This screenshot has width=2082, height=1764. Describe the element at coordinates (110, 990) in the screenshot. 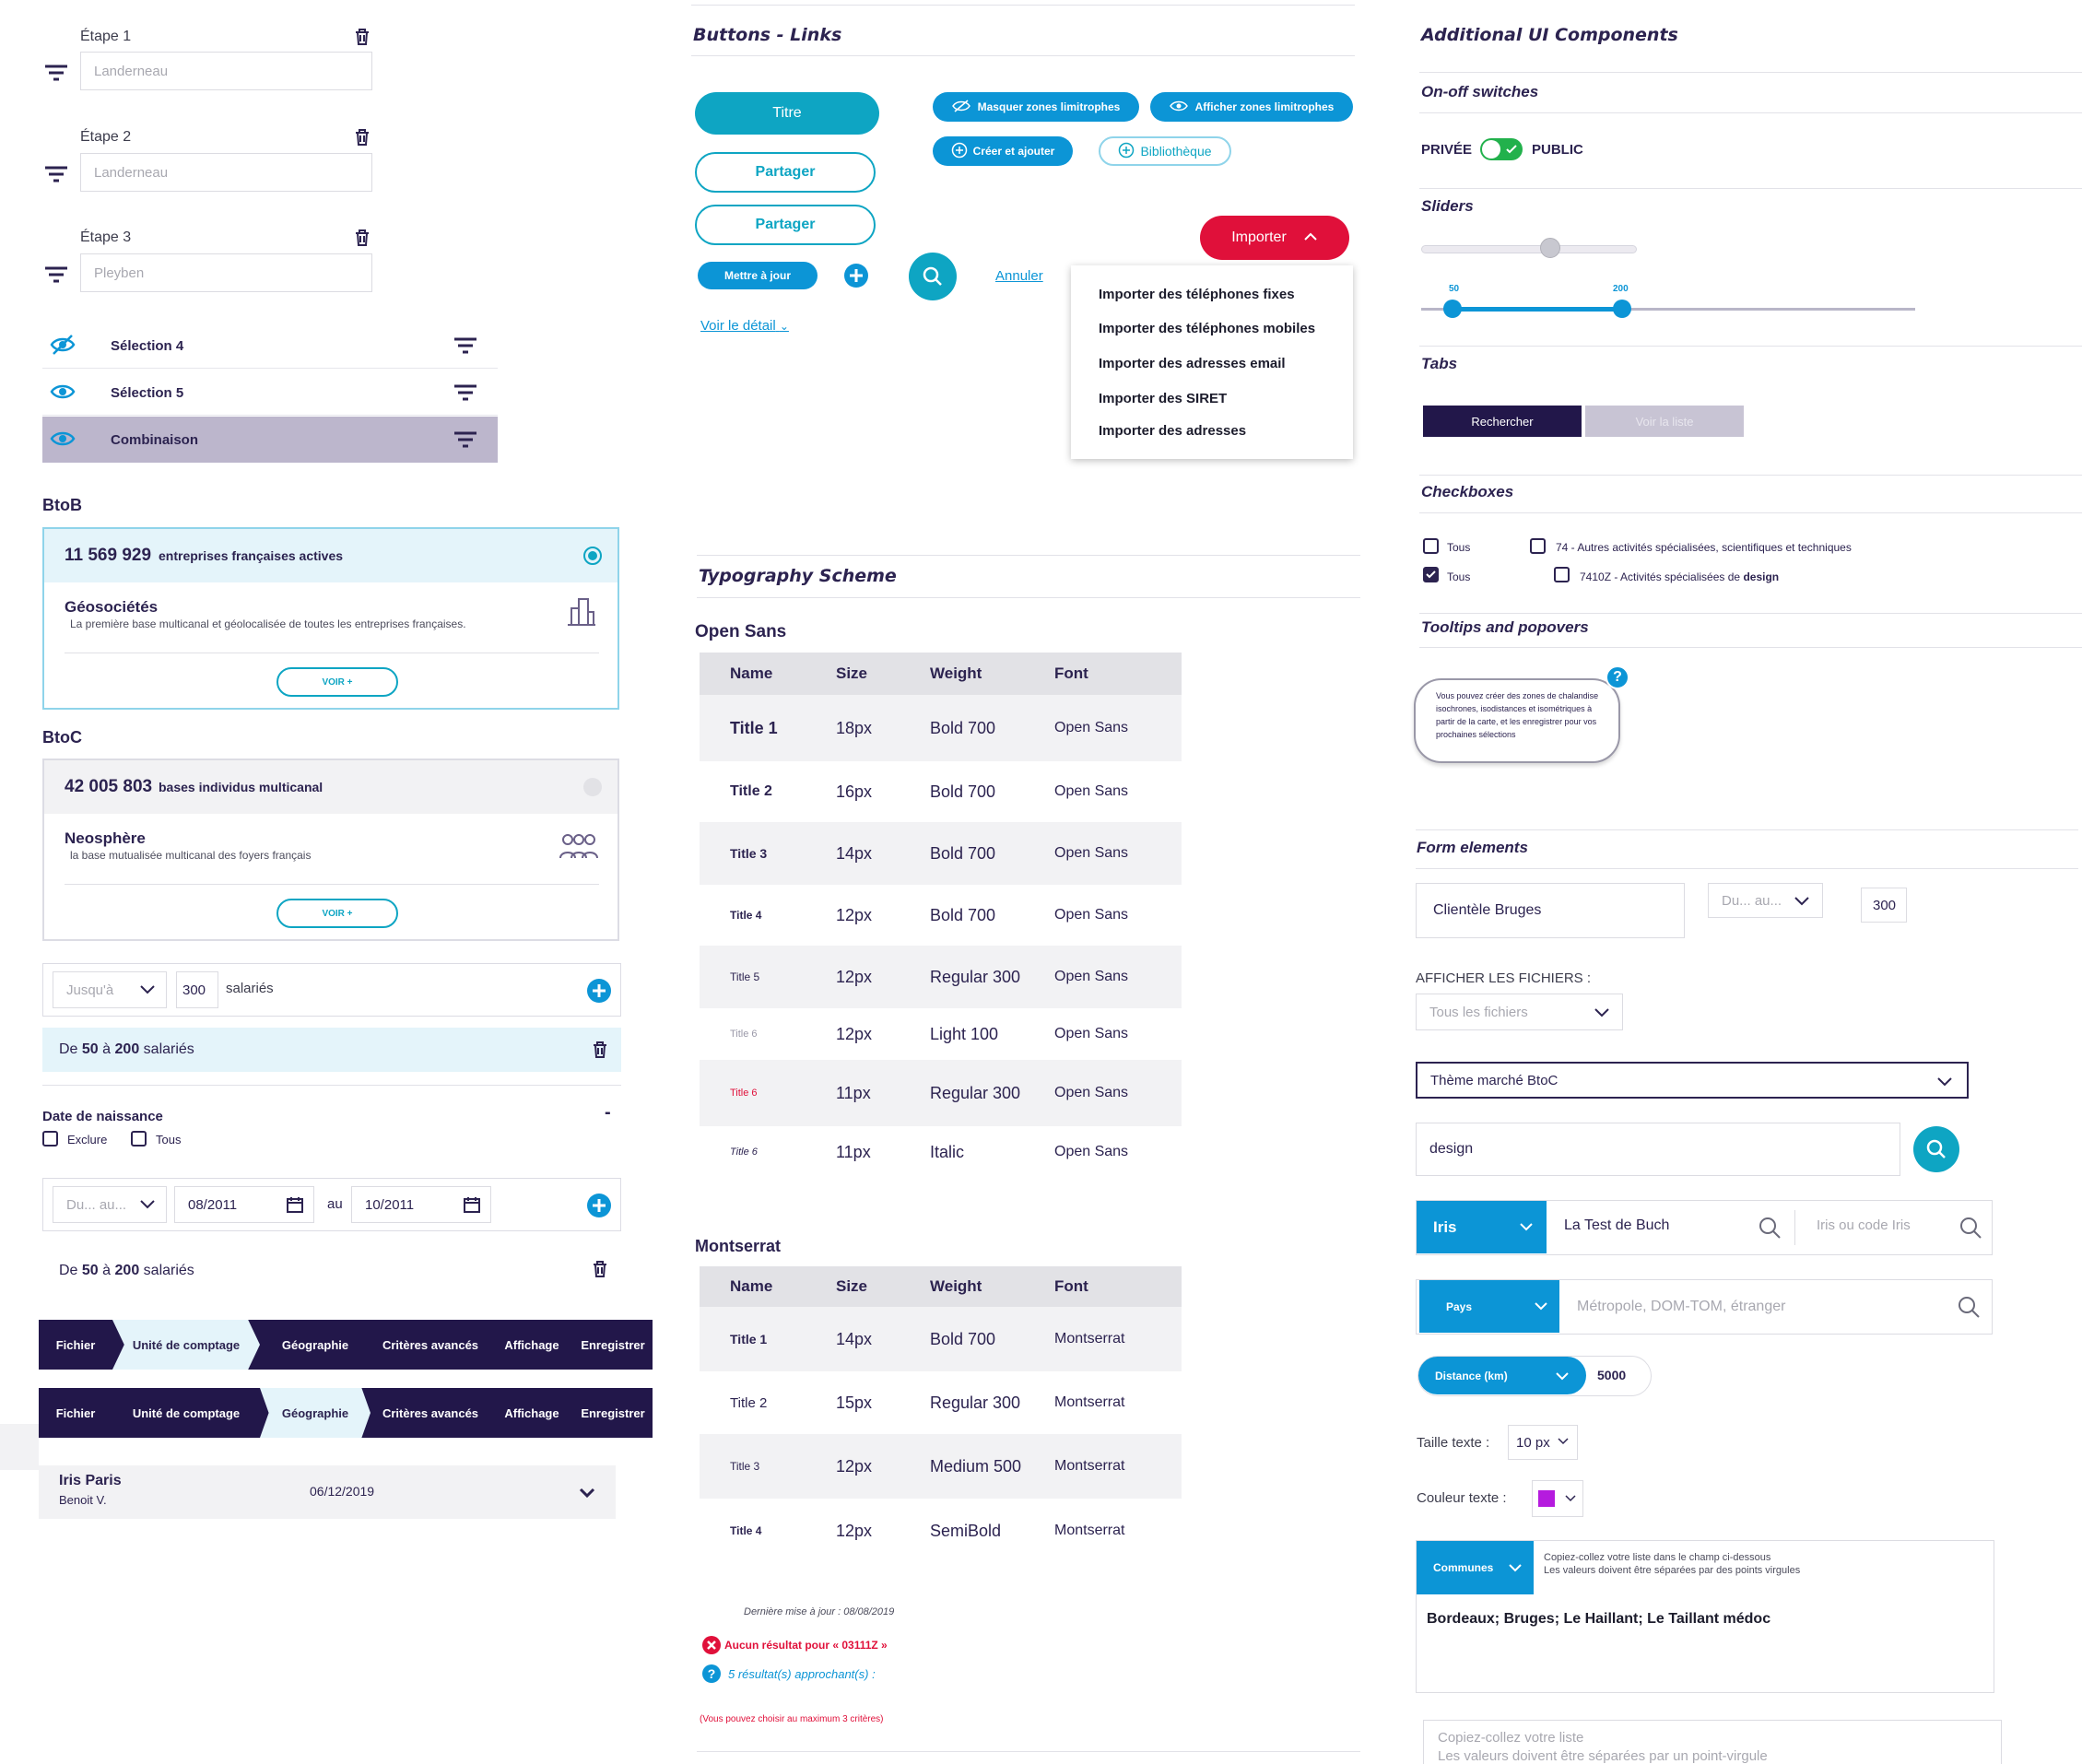

I see `limit-select: Jusqu'à` at that location.